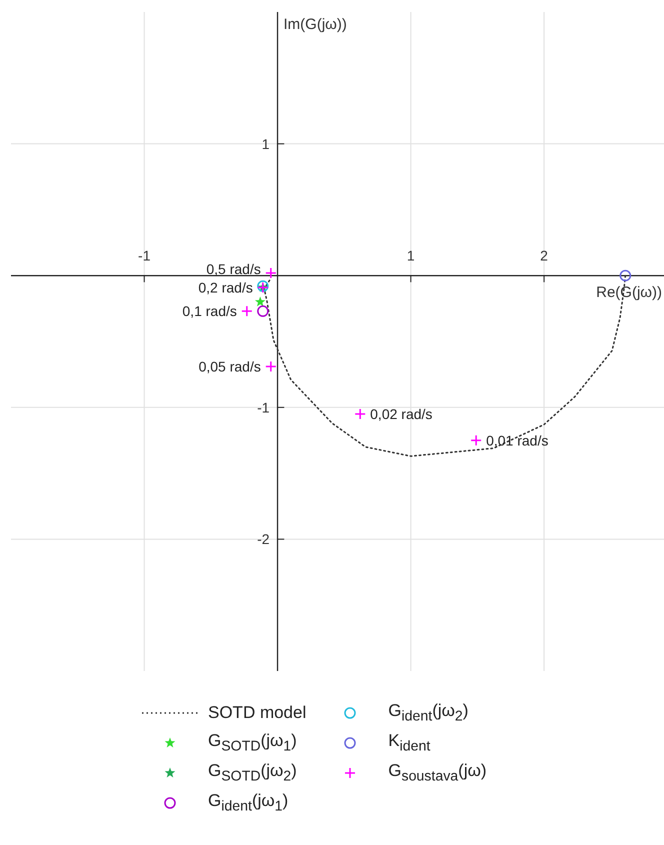 This screenshot has height=845, width=664. I want to click on y-axis-title: Im(G(jω)), so click(315, 24).